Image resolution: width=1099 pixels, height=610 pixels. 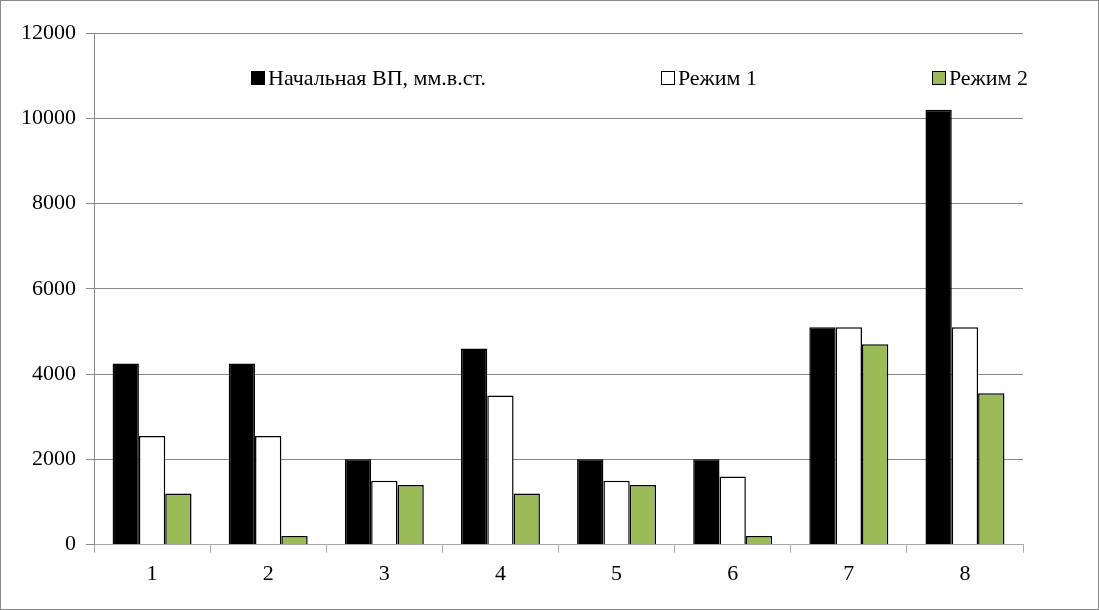 I want to click on legend-label: Начальная ВП, мм.в.ст., so click(x=377, y=78).